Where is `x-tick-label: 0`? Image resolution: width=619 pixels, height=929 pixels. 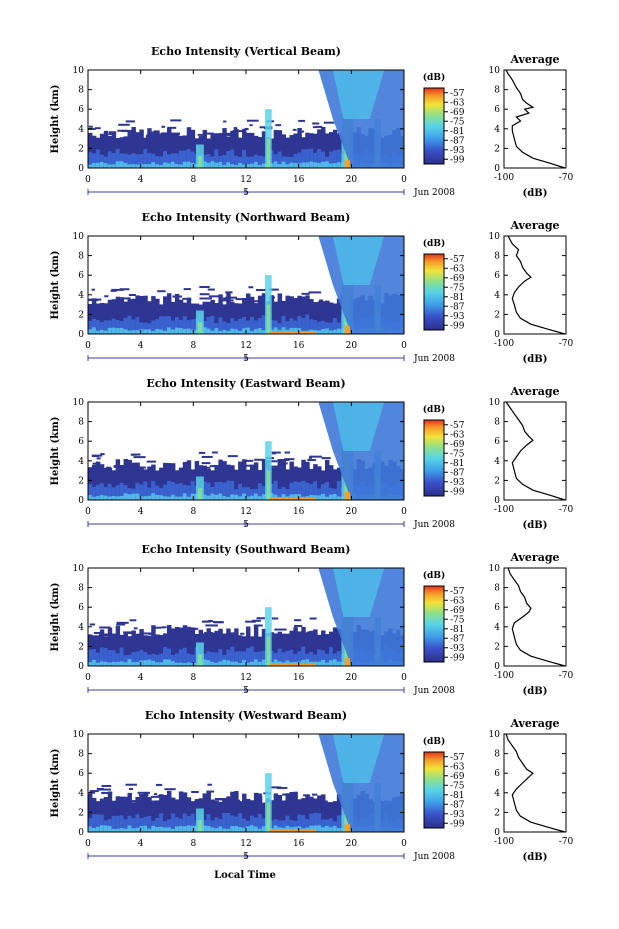
x-tick-label: 0 is located at coordinates (88, 844).